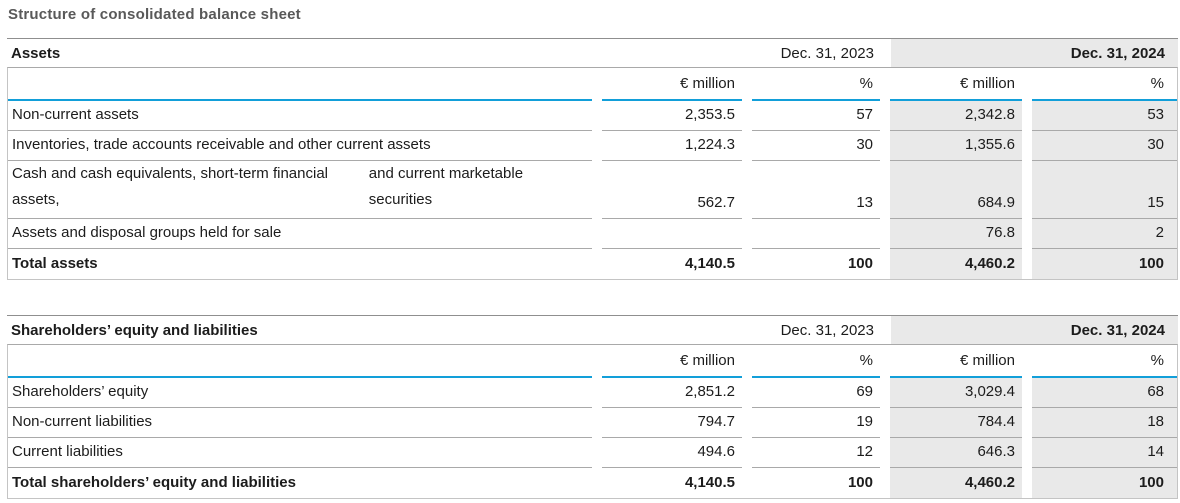  Describe the element at coordinates (36, 53) in the screenshot. I see `assets-table-title: Assets` at that location.